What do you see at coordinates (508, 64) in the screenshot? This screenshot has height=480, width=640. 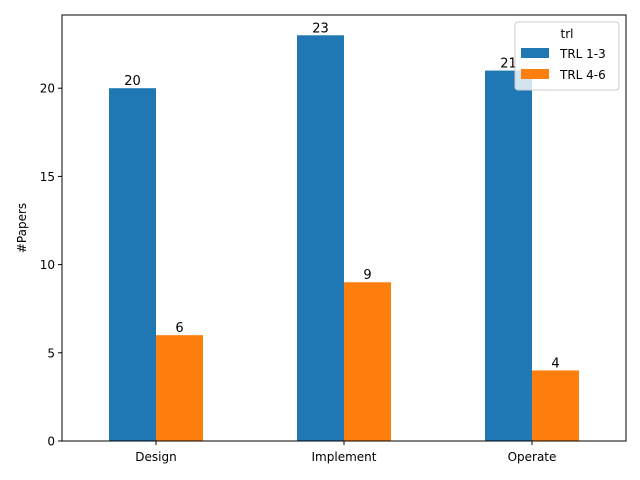 I see `bar-value-label: 21` at bounding box center [508, 64].